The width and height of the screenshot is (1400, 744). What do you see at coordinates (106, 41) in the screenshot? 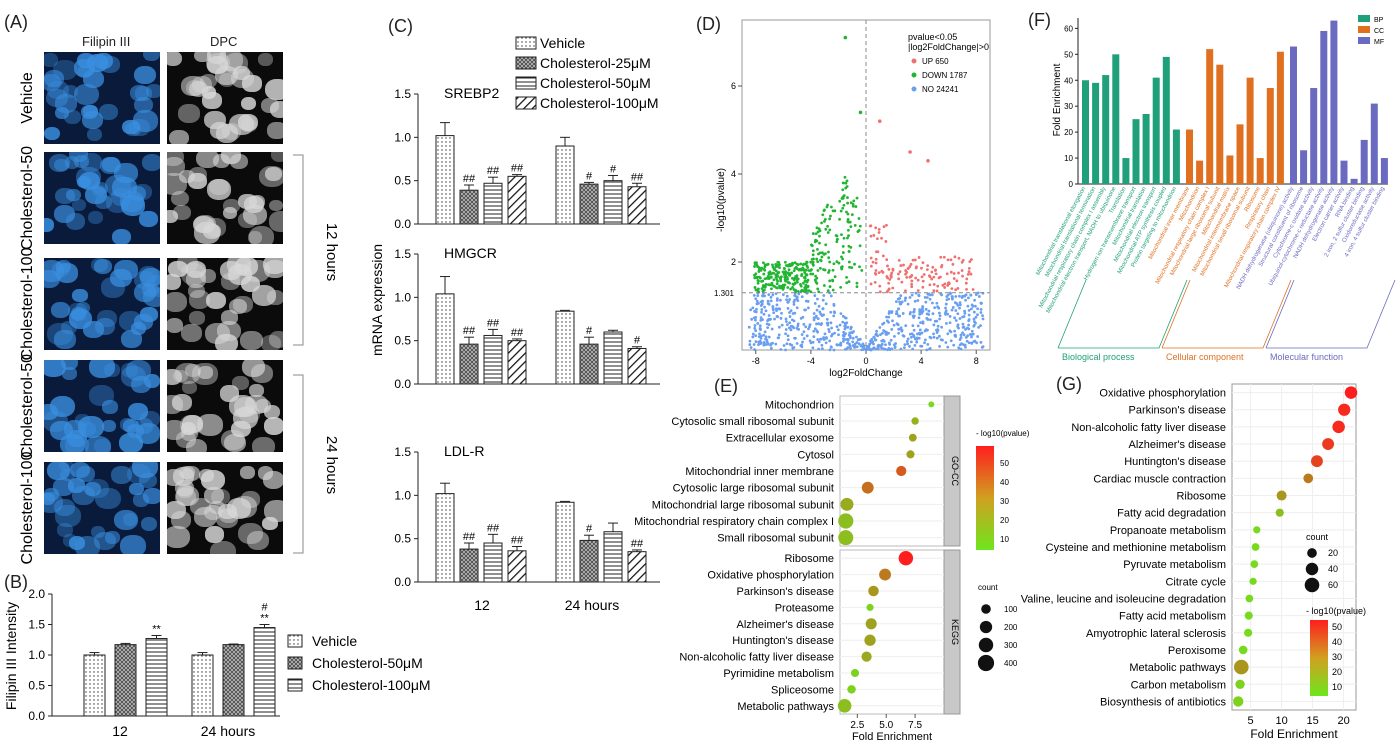
I see `column-header-filipin: Filipin III` at bounding box center [106, 41].